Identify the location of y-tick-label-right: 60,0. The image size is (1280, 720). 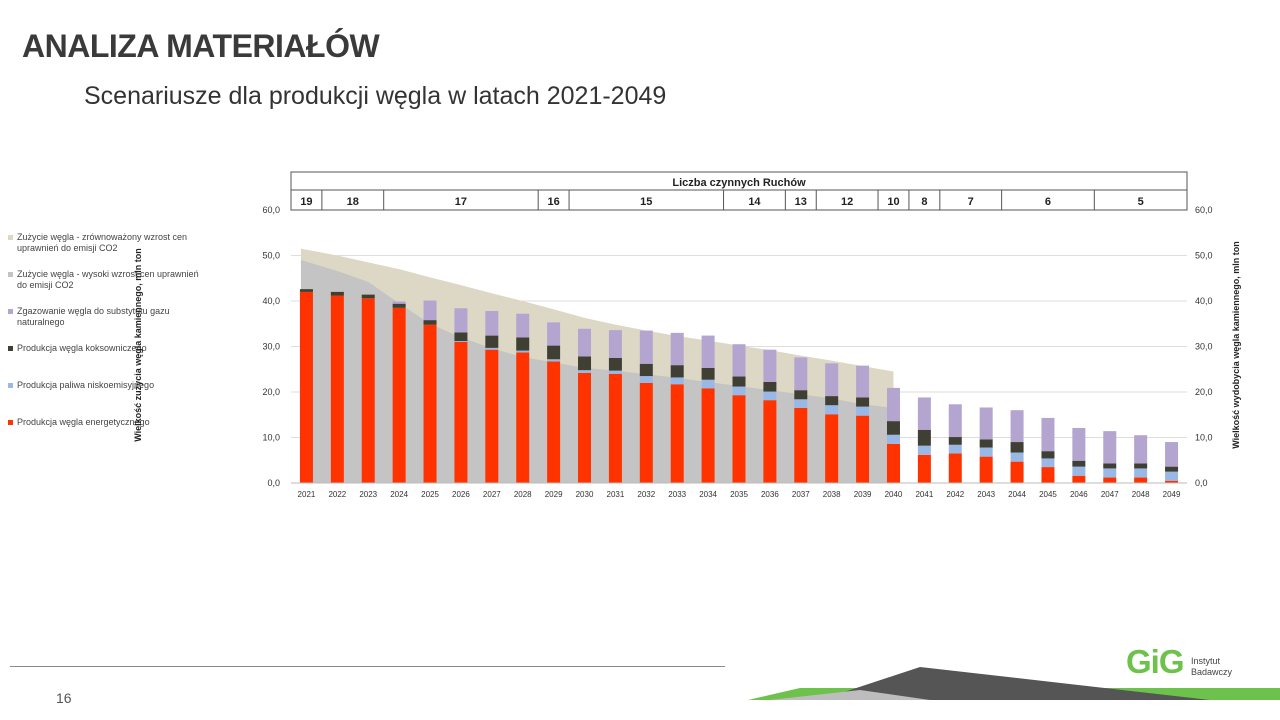
(1204, 210).